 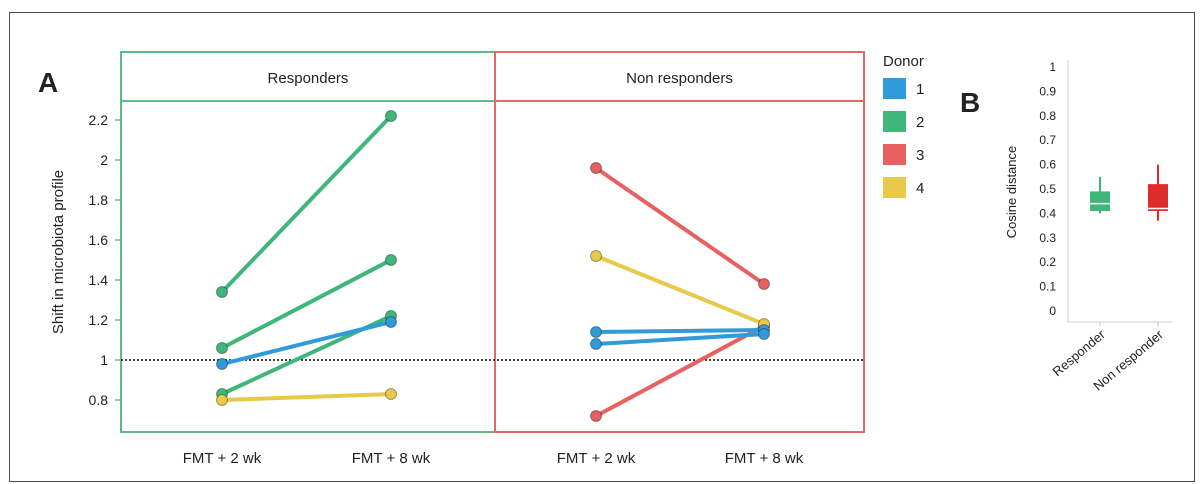 What do you see at coordinates (1047, 238) in the screenshot?
I see `y-tick-label-b: 0.3` at bounding box center [1047, 238].